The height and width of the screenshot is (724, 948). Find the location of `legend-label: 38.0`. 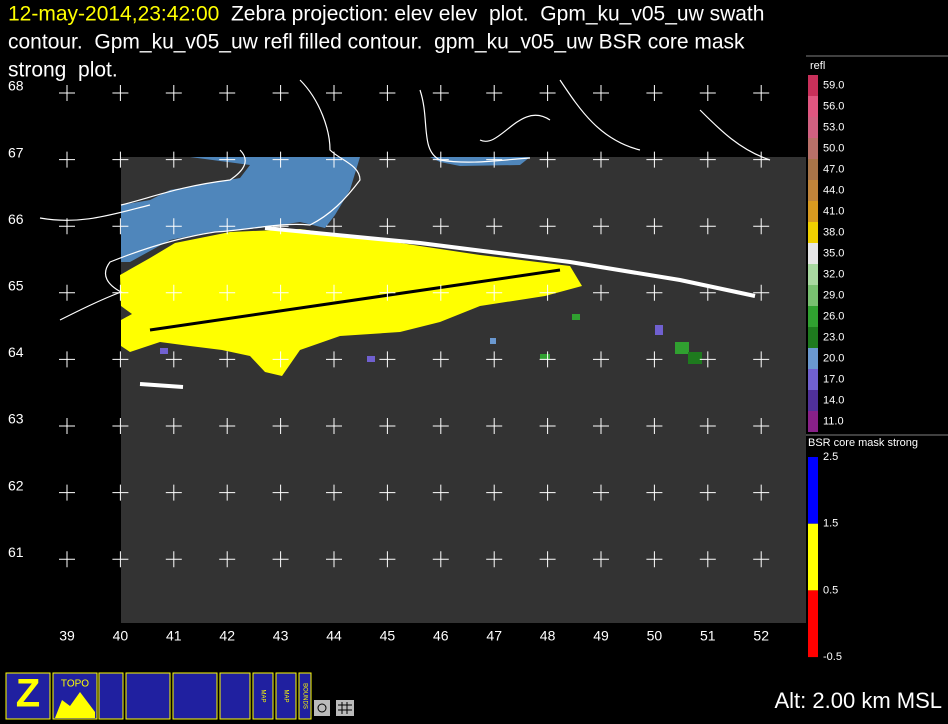

legend-label: 38.0 is located at coordinates (833, 232).